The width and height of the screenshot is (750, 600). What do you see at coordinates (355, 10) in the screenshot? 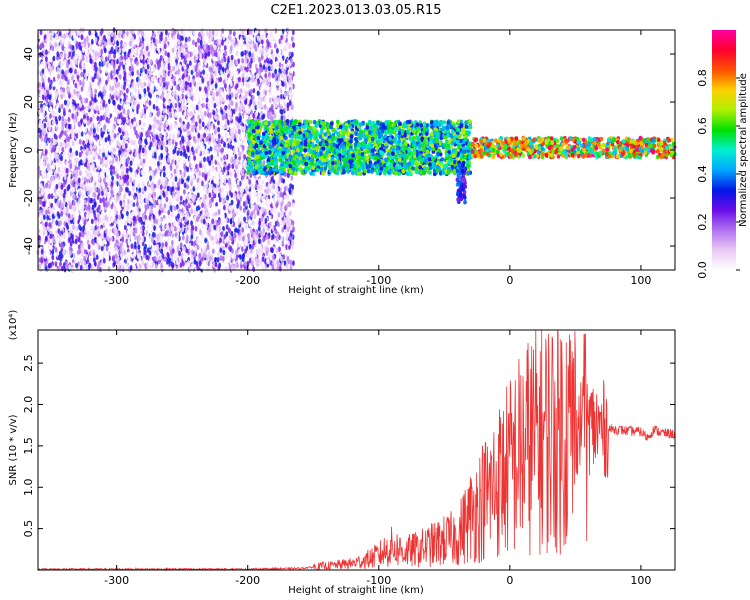
I see `figure-title: C2E1.2023.013.03.05.R15` at bounding box center [355, 10].